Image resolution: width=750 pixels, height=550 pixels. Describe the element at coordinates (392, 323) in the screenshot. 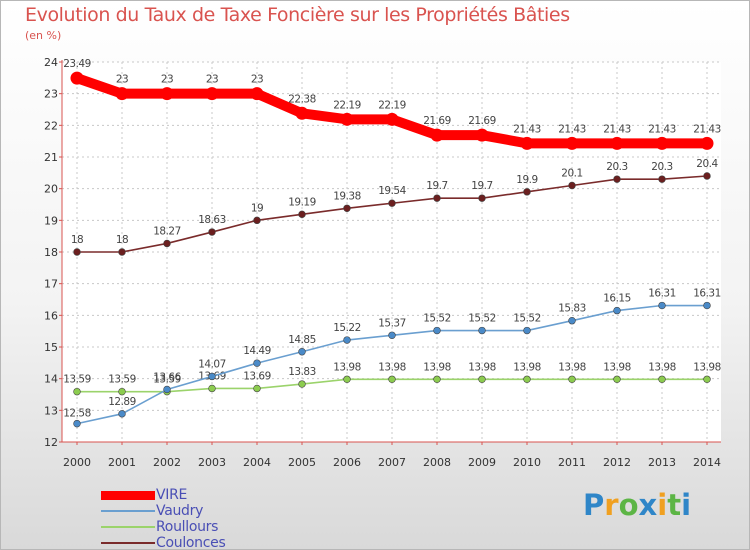

I see `data-label-vaudry: 15.37` at that location.